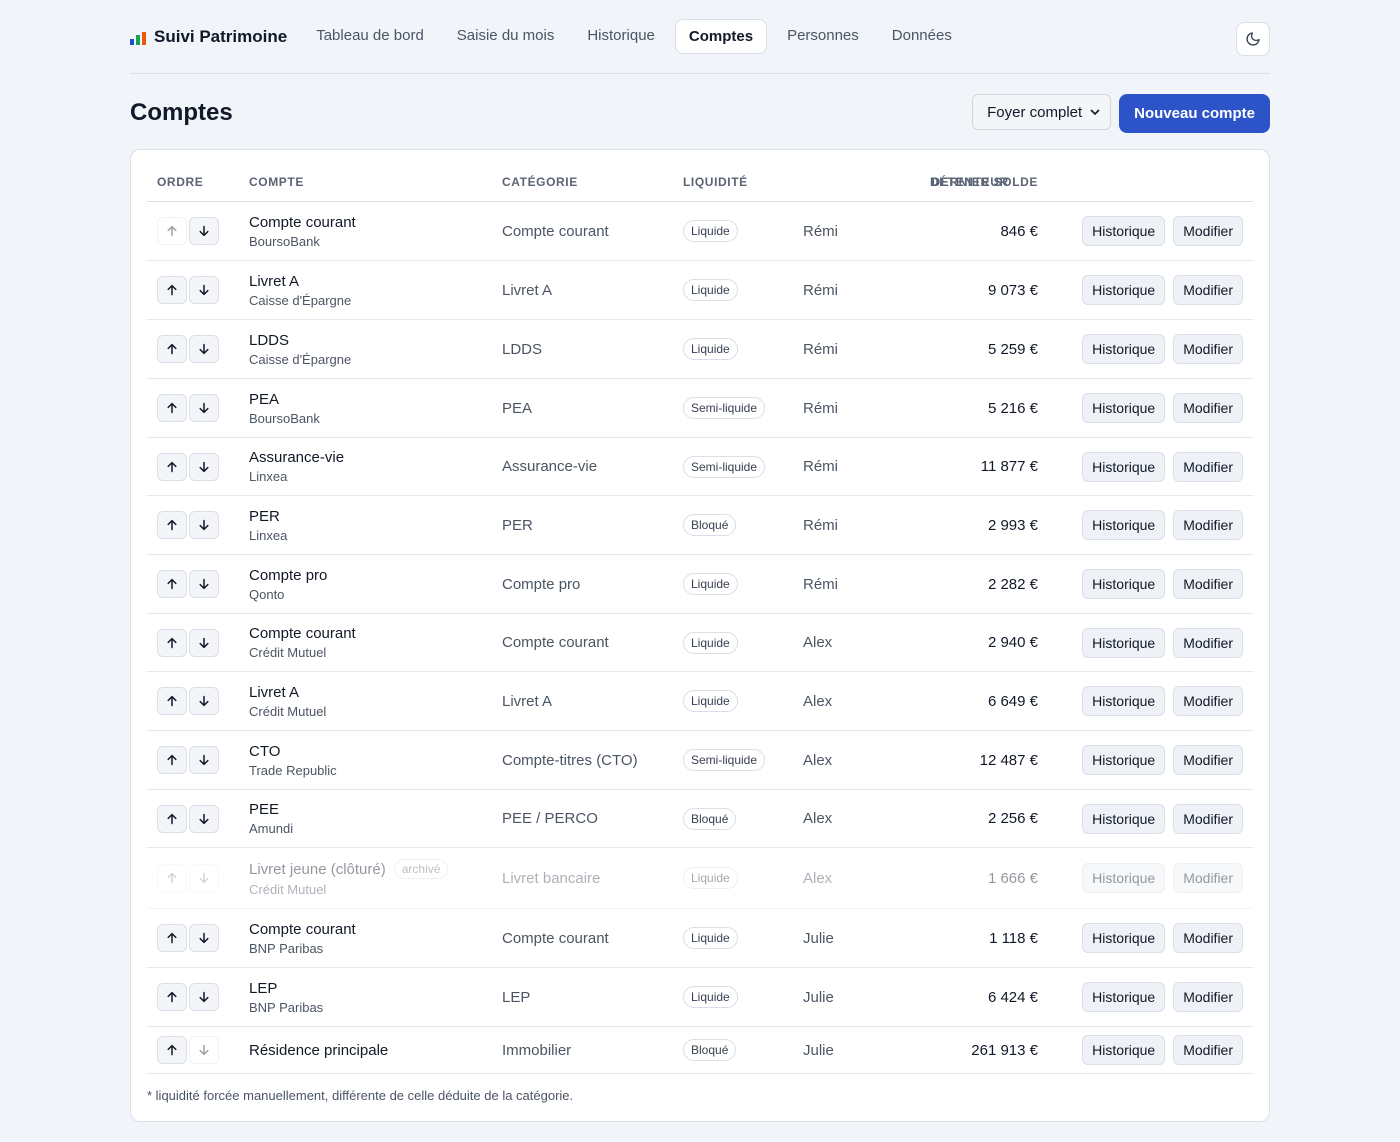 The width and height of the screenshot is (1400, 1142). I want to click on nav-tab-1: Saisie du mois, so click(505, 35).